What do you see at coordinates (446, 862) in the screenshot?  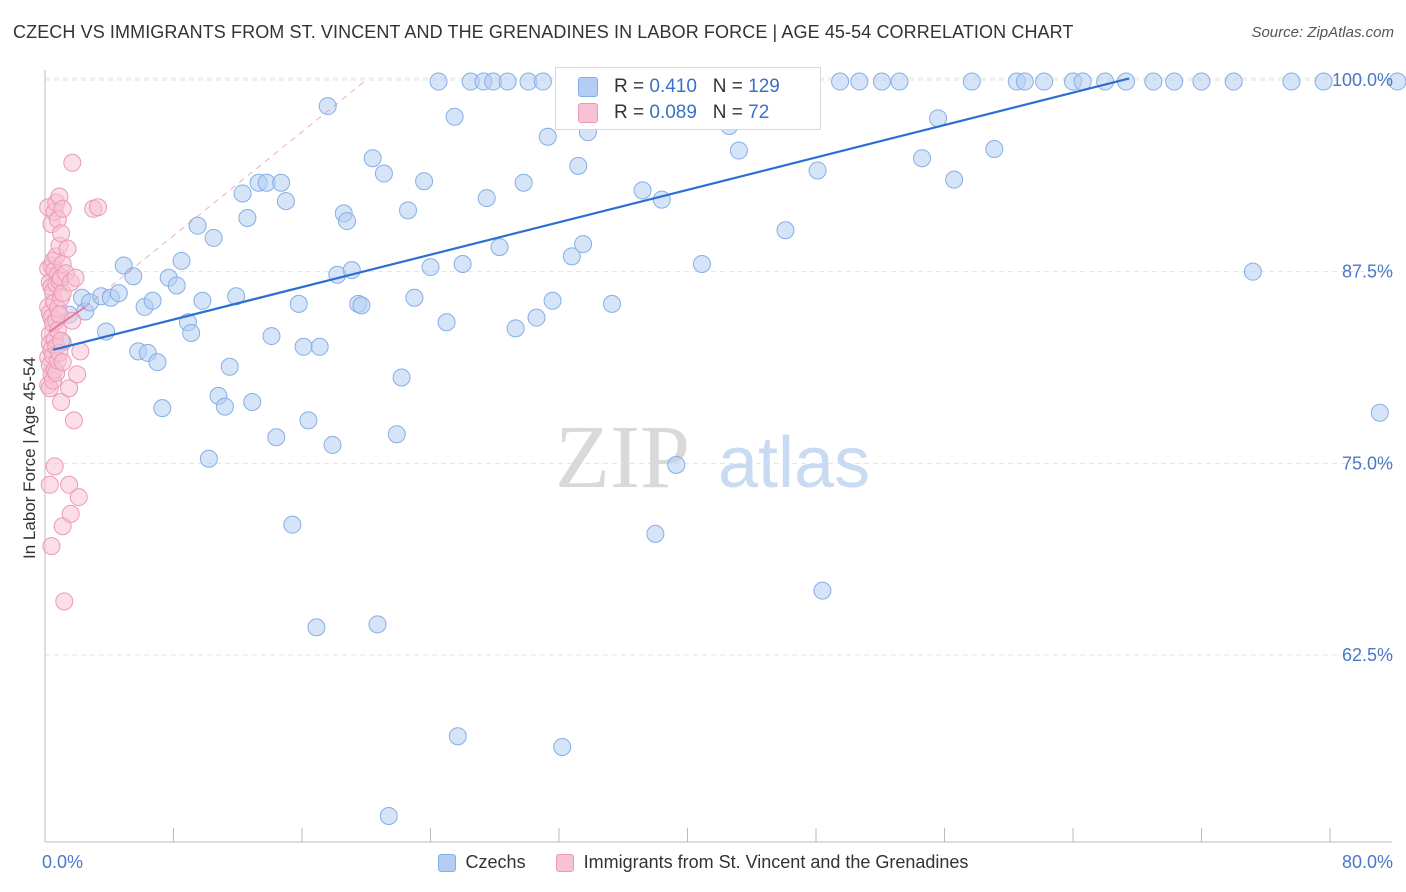 I see `legend-swatch-czechs` at bounding box center [446, 862].